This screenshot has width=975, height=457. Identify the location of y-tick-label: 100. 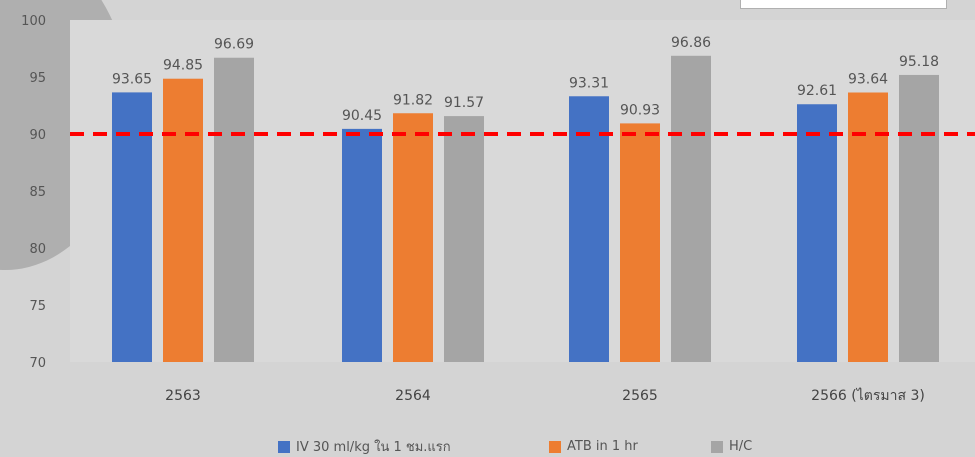
(33, 21).